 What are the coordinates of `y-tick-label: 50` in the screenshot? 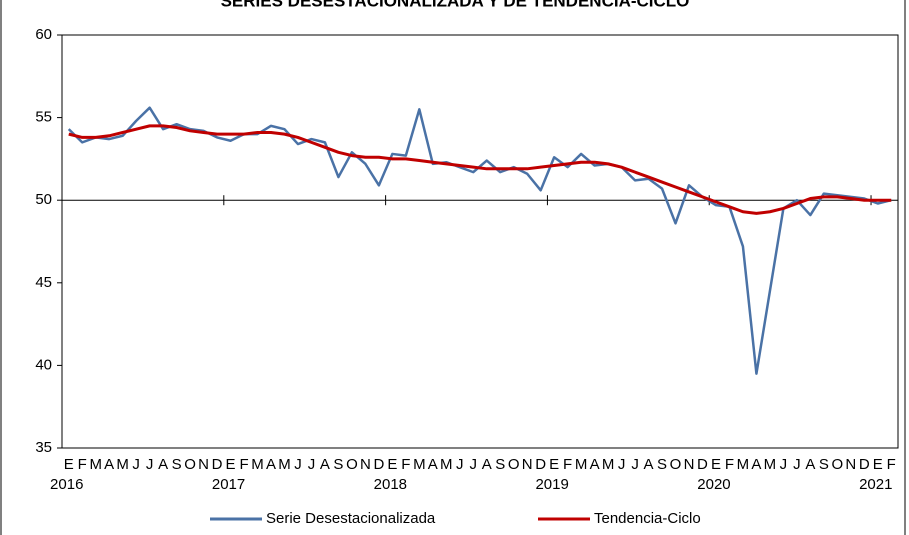 It's located at (43, 199).